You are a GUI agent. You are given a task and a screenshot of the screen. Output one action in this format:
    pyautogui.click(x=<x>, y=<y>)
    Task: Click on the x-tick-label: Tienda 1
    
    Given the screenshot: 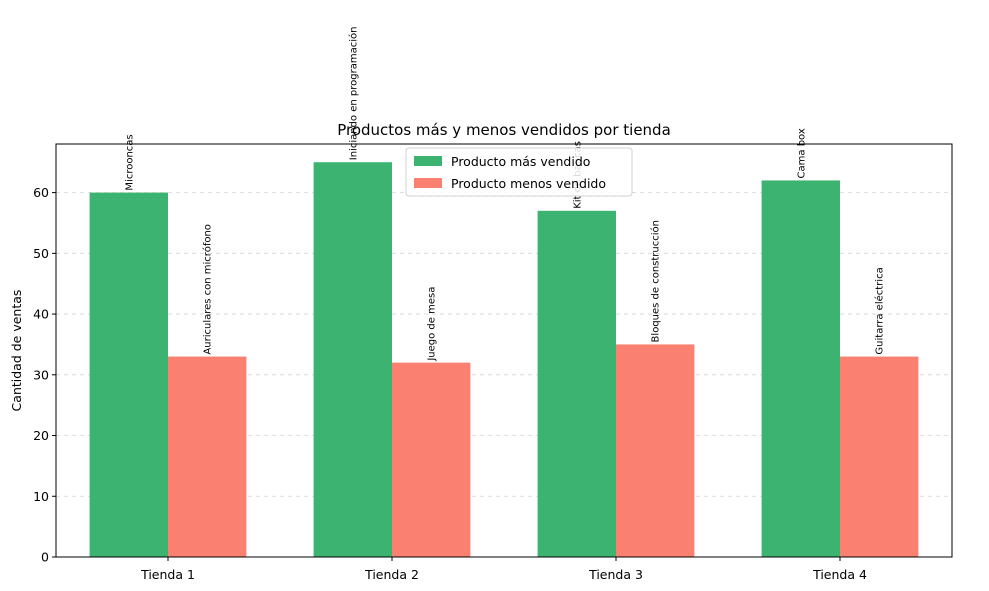 What is the action you would take?
    pyautogui.click(x=167, y=574)
    